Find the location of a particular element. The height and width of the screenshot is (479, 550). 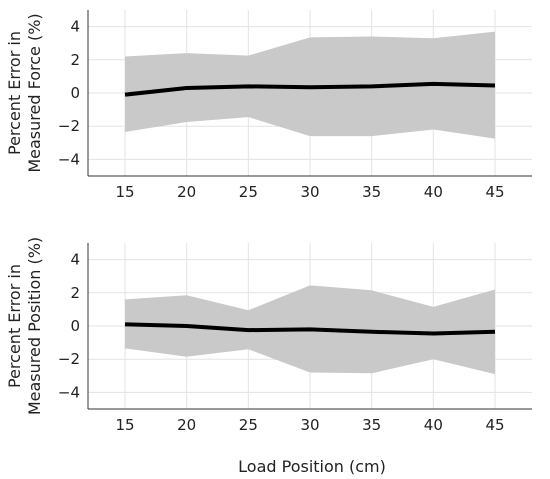

y-axis-label: Percent Error inMeasured Force (%) is located at coordinates (24, 92).